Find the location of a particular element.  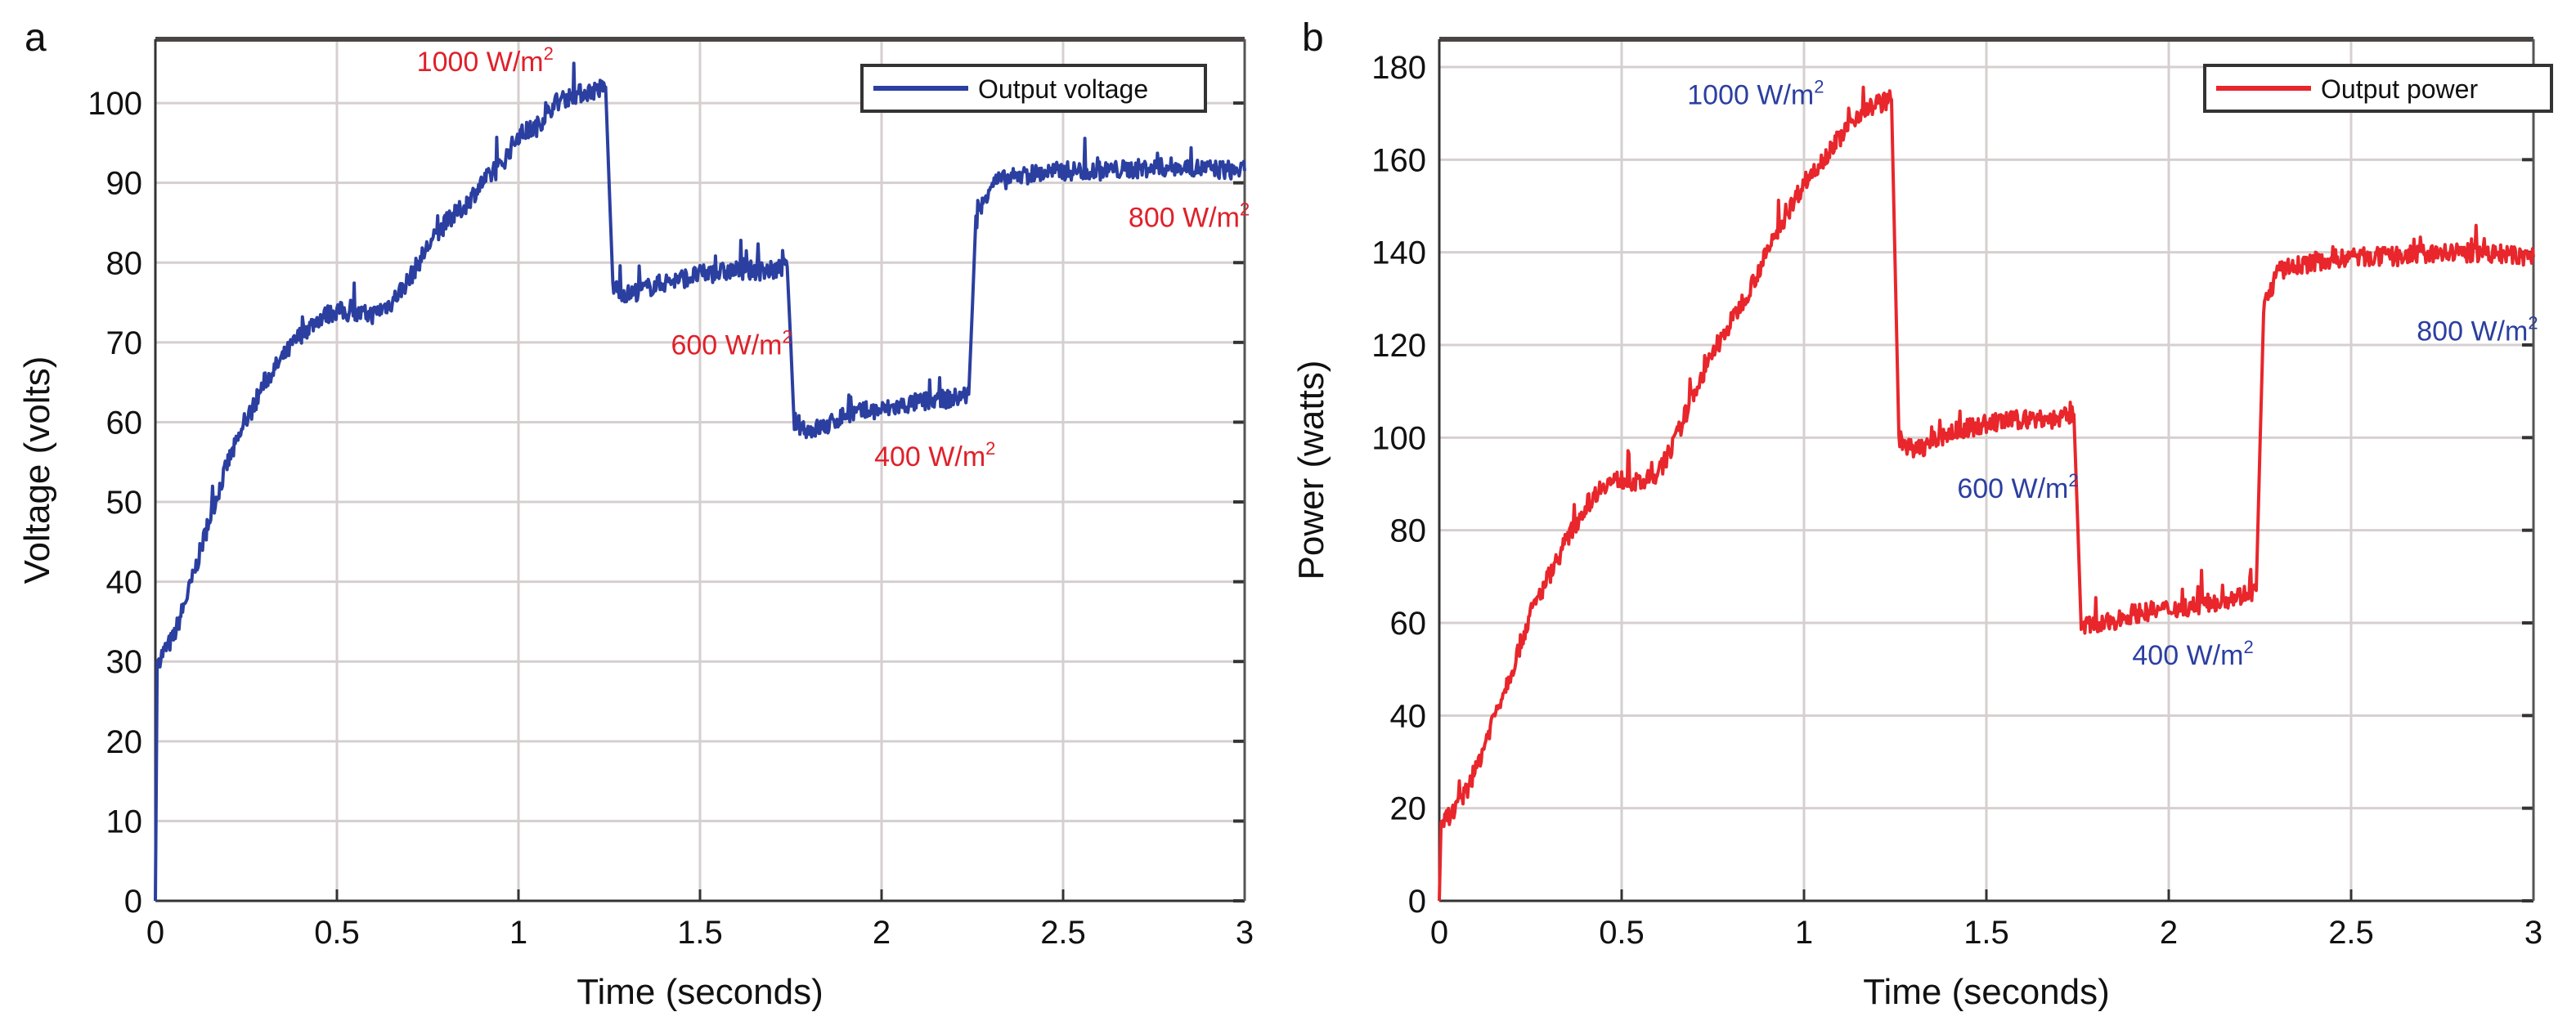

y-axis-title: Voltage (volts) is located at coordinates (37, 470).